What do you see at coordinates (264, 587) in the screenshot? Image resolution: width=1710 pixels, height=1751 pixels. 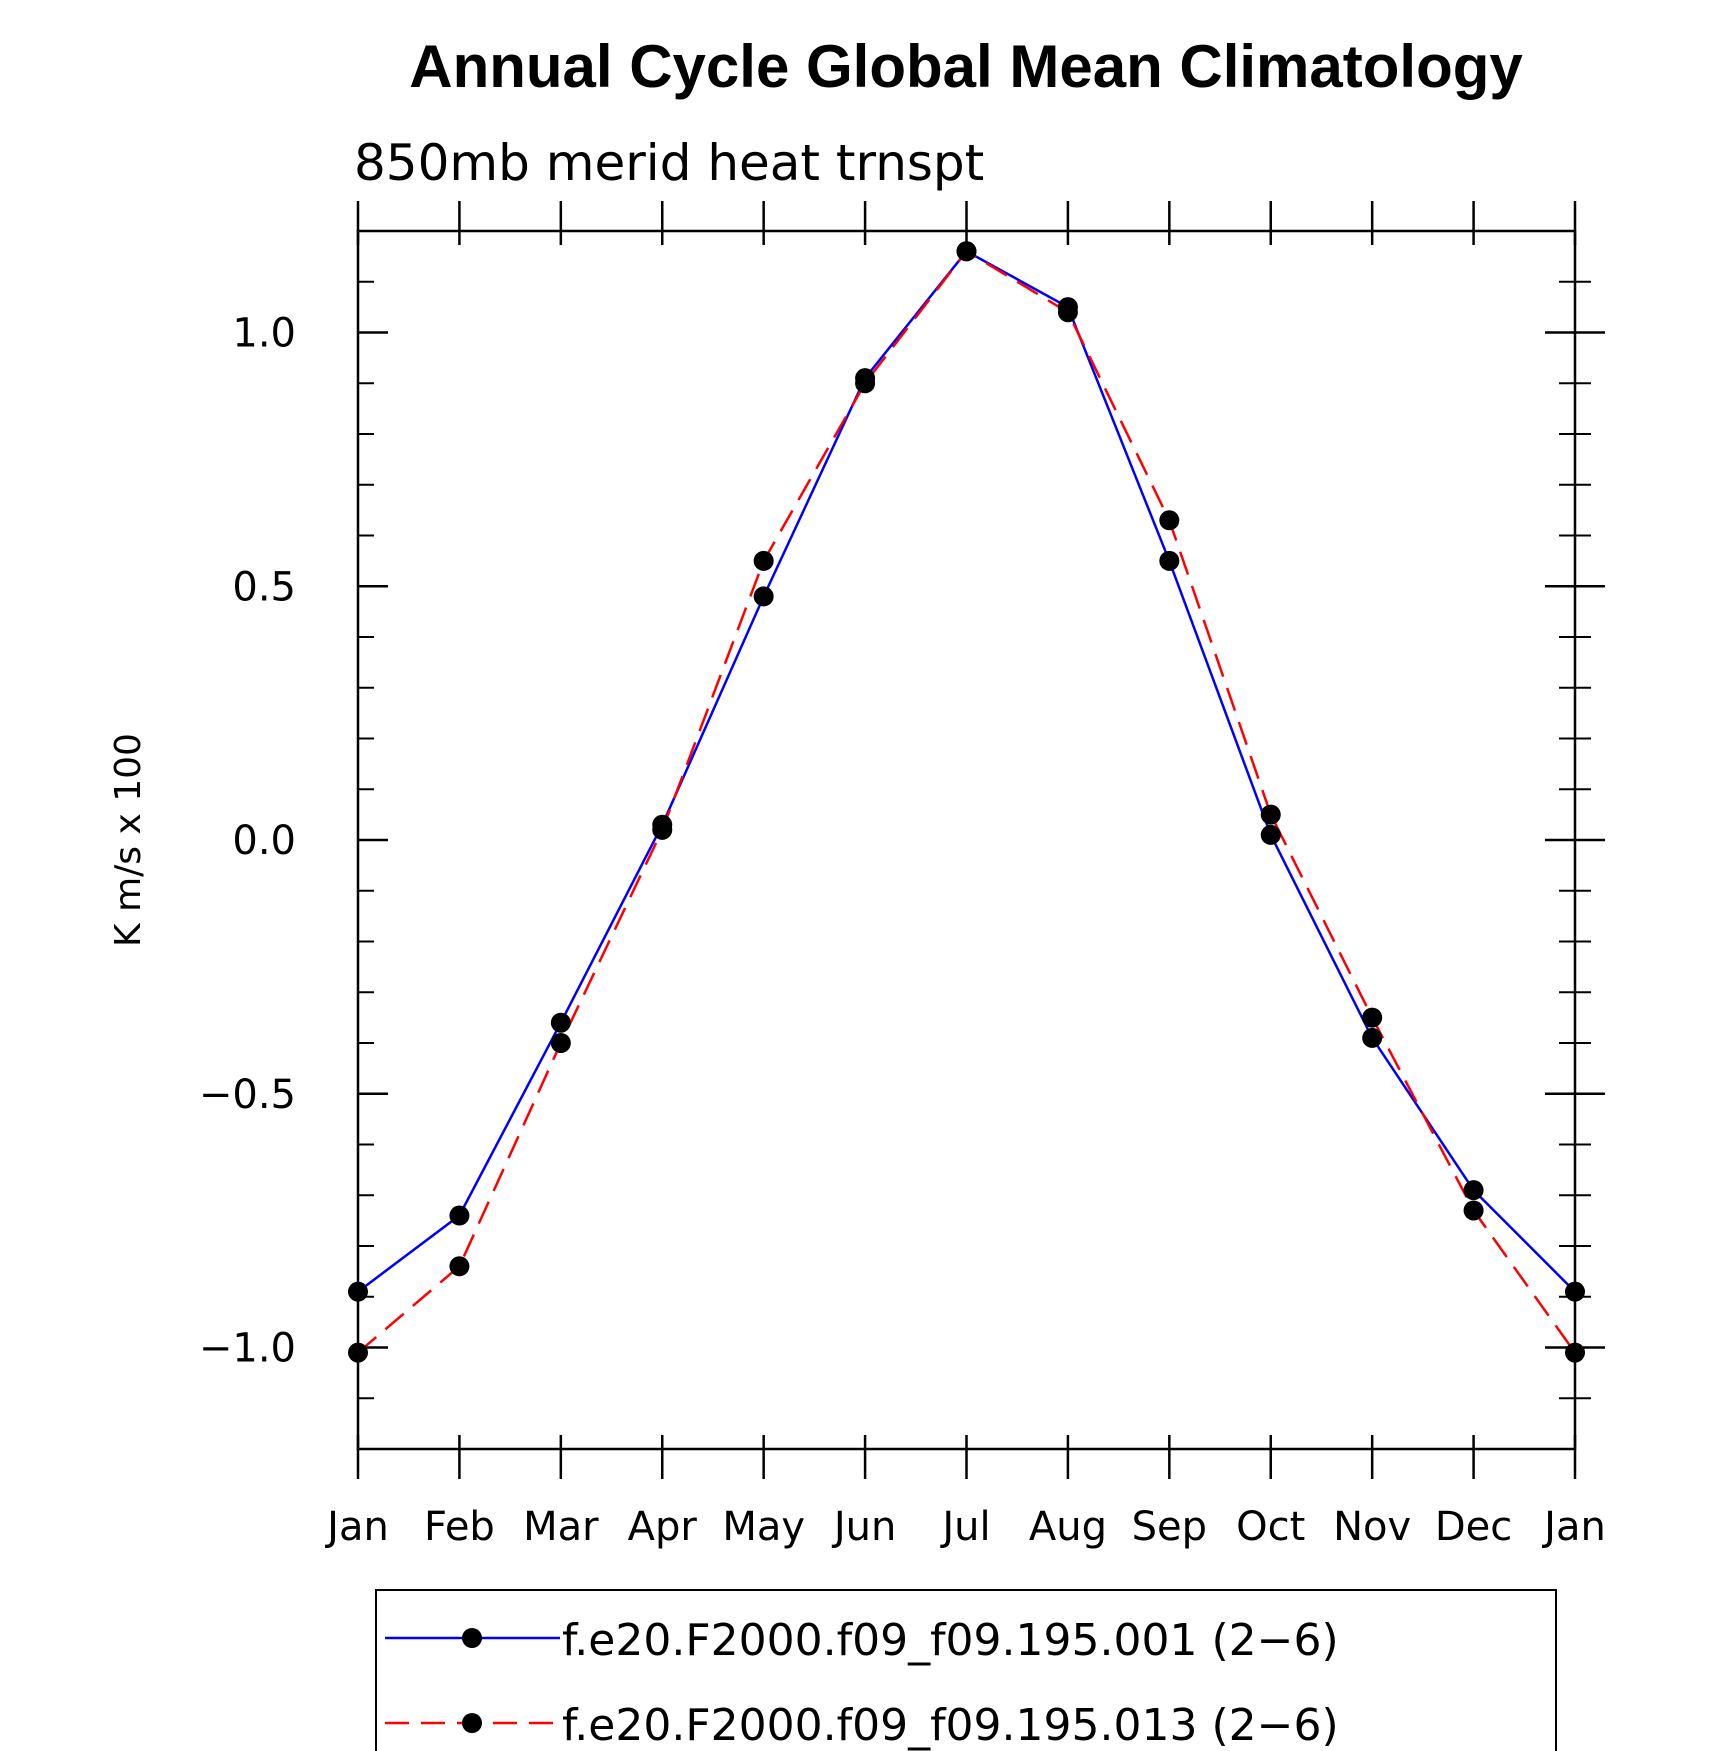 I see `y-tick-label: 0.5` at bounding box center [264, 587].